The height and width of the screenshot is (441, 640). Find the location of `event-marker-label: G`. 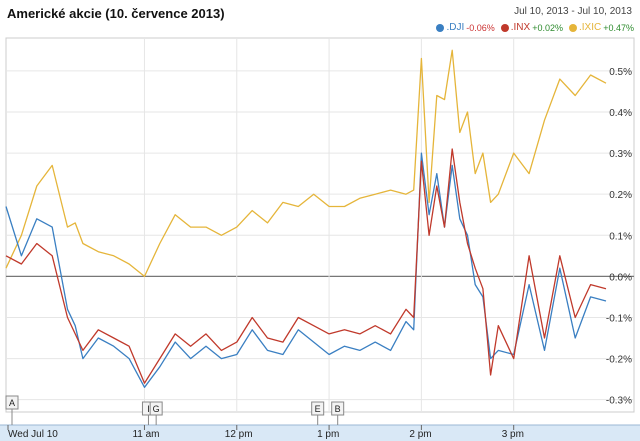

event-marker-label: G is located at coordinates (156, 409).